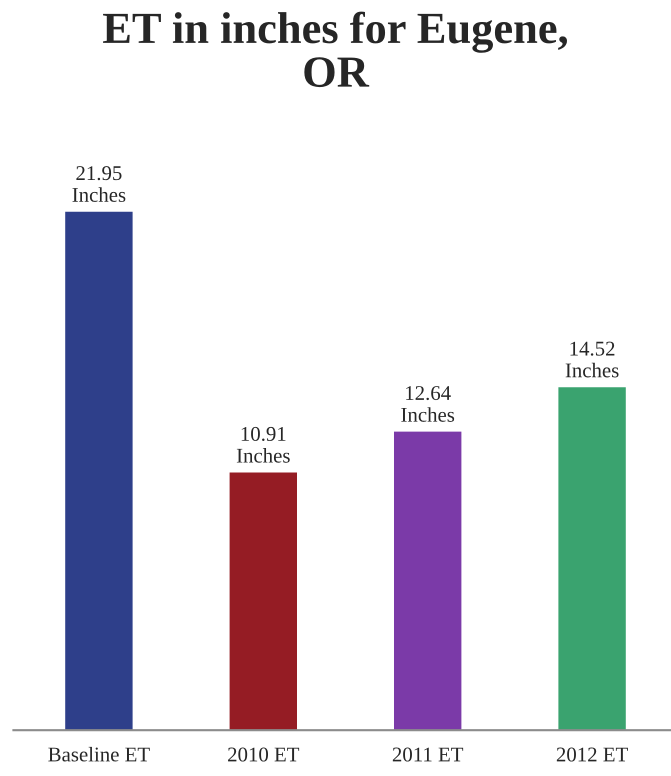  What do you see at coordinates (264, 754) in the screenshot?
I see `x-tick-label: 2010 ET` at bounding box center [264, 754].